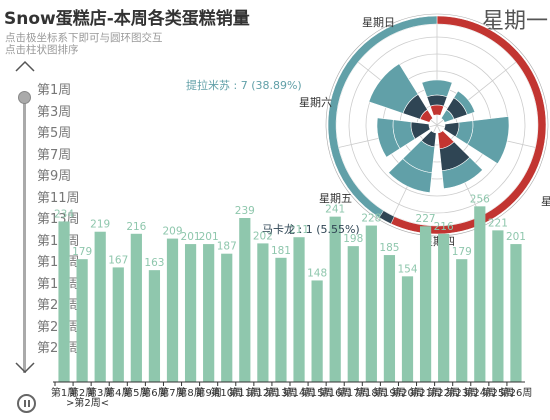 This screenshot has height=420, width=550. What do you see at coordinates (461, 392) in the screenshot?
I see `x-axis-label: 第23周` at bounding box center [461, 392].